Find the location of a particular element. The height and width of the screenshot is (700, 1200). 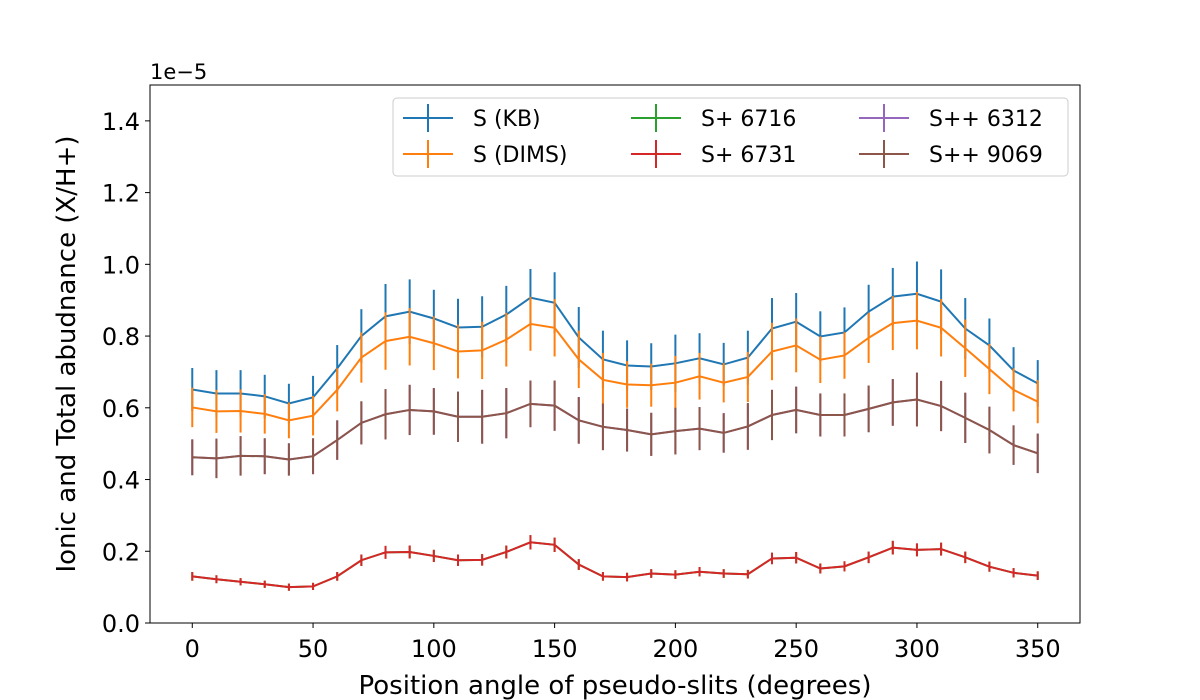

x-tick-label: 150 is located at coordinates (555, 649).